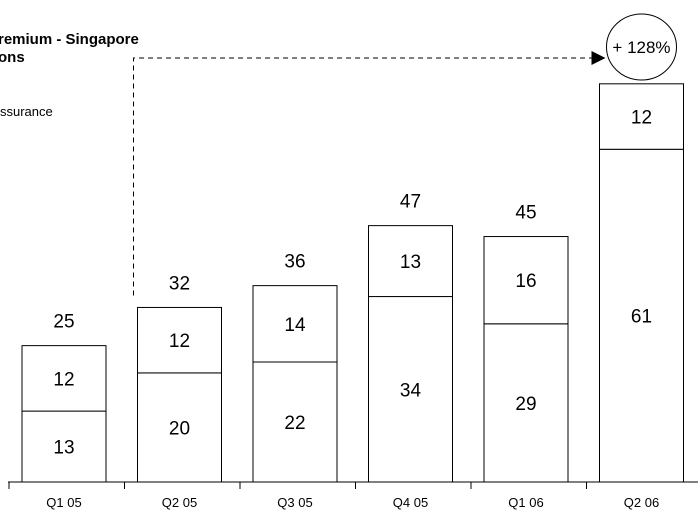 The image size is (698, 513). What do you see at coordinates (641, 502) in the screenshot?
I see `x-tick-label: Q2 06` at bounding box center [641, 502].